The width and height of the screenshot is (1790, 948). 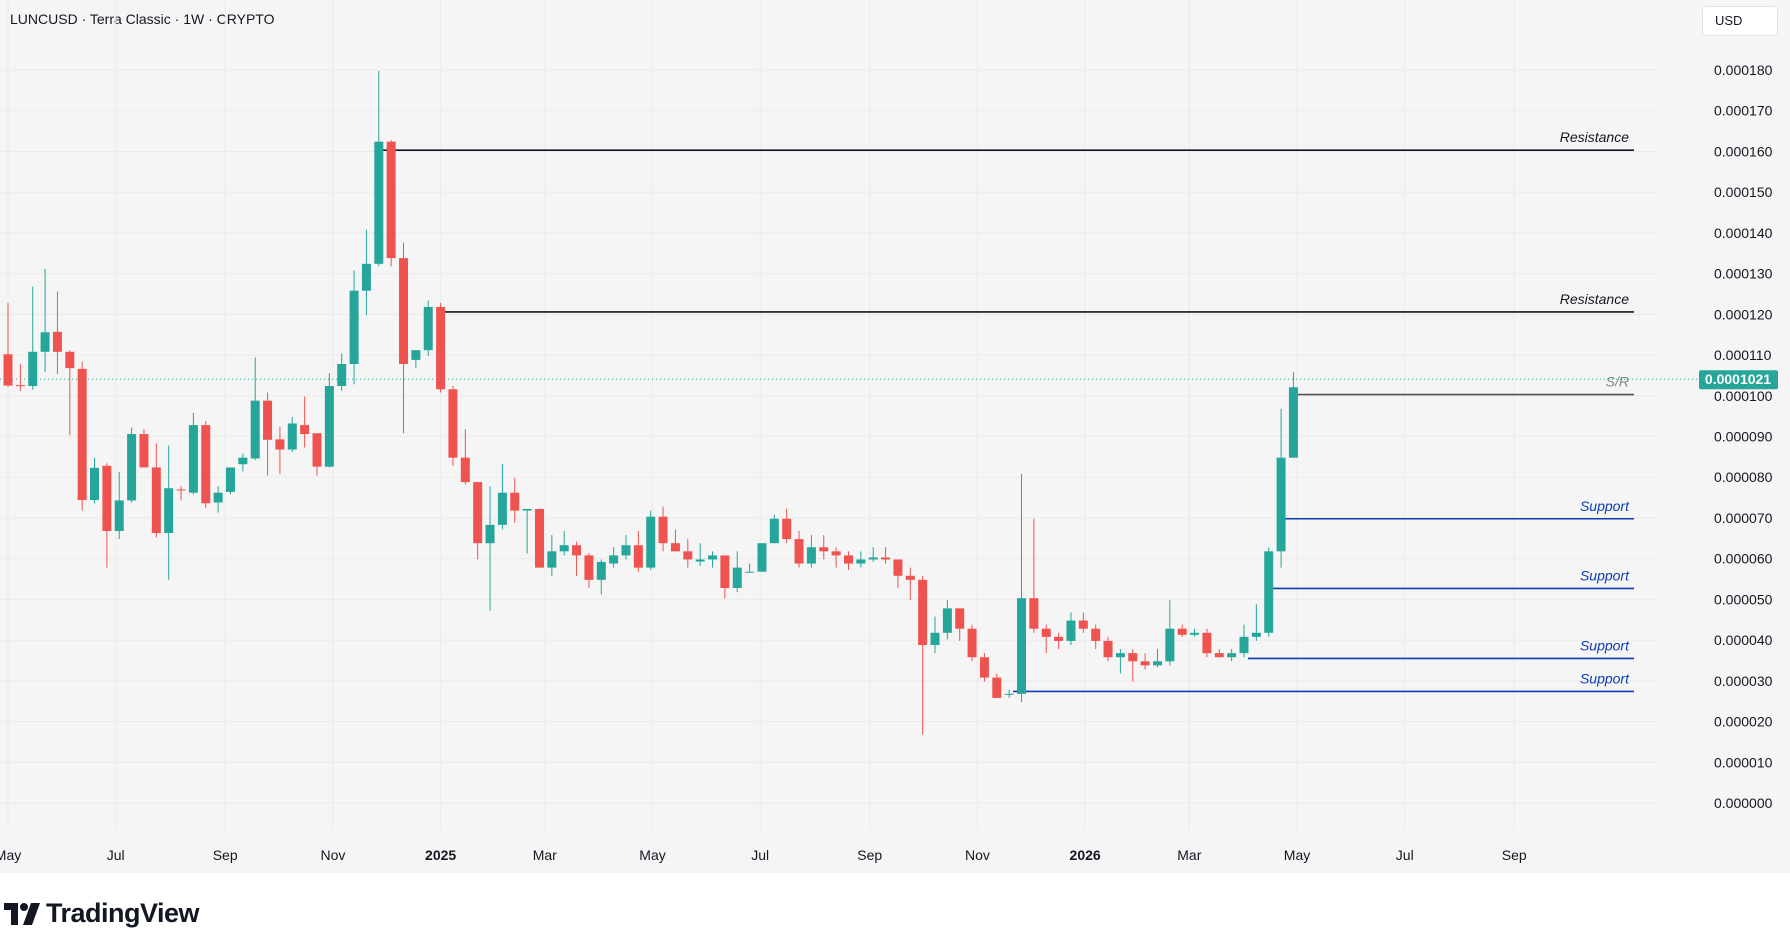 I want to click on y-tick-label: 0.000150, so click(x=1743, y=192).